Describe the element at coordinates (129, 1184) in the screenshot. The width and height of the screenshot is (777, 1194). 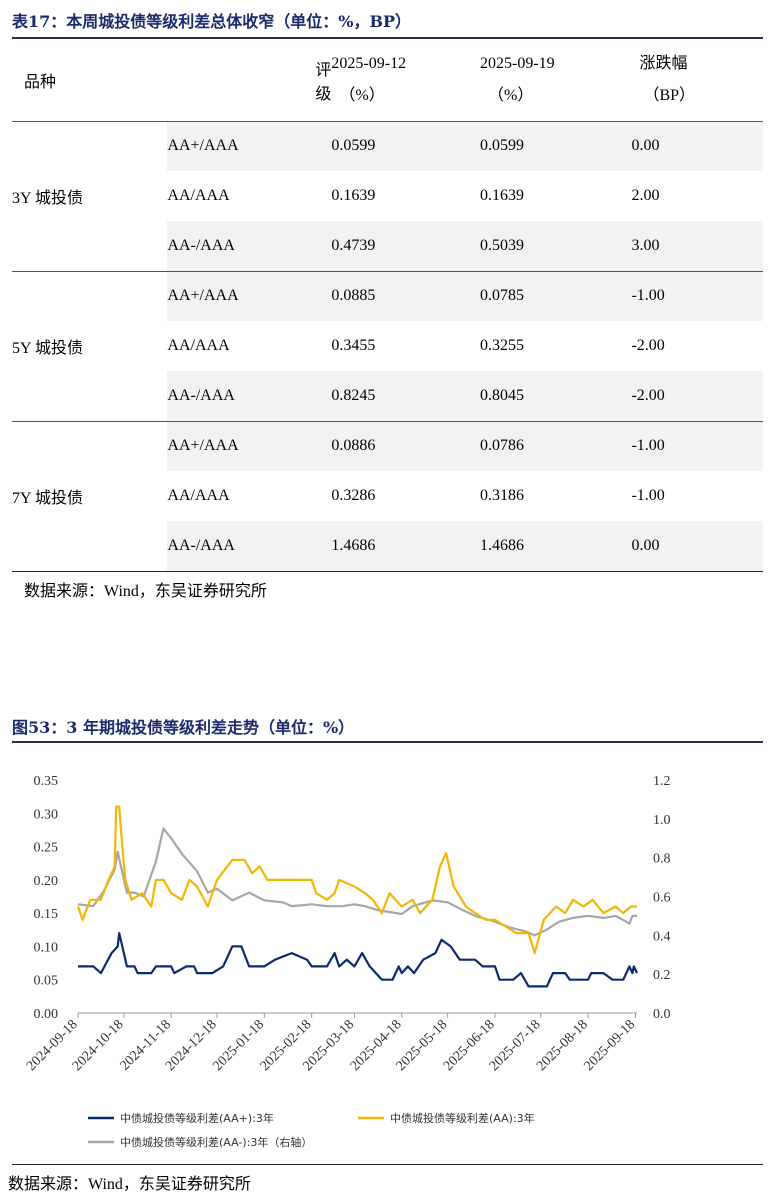
I see `chart-source: 数据来源：Wind，东吴证券研究所` at that location.